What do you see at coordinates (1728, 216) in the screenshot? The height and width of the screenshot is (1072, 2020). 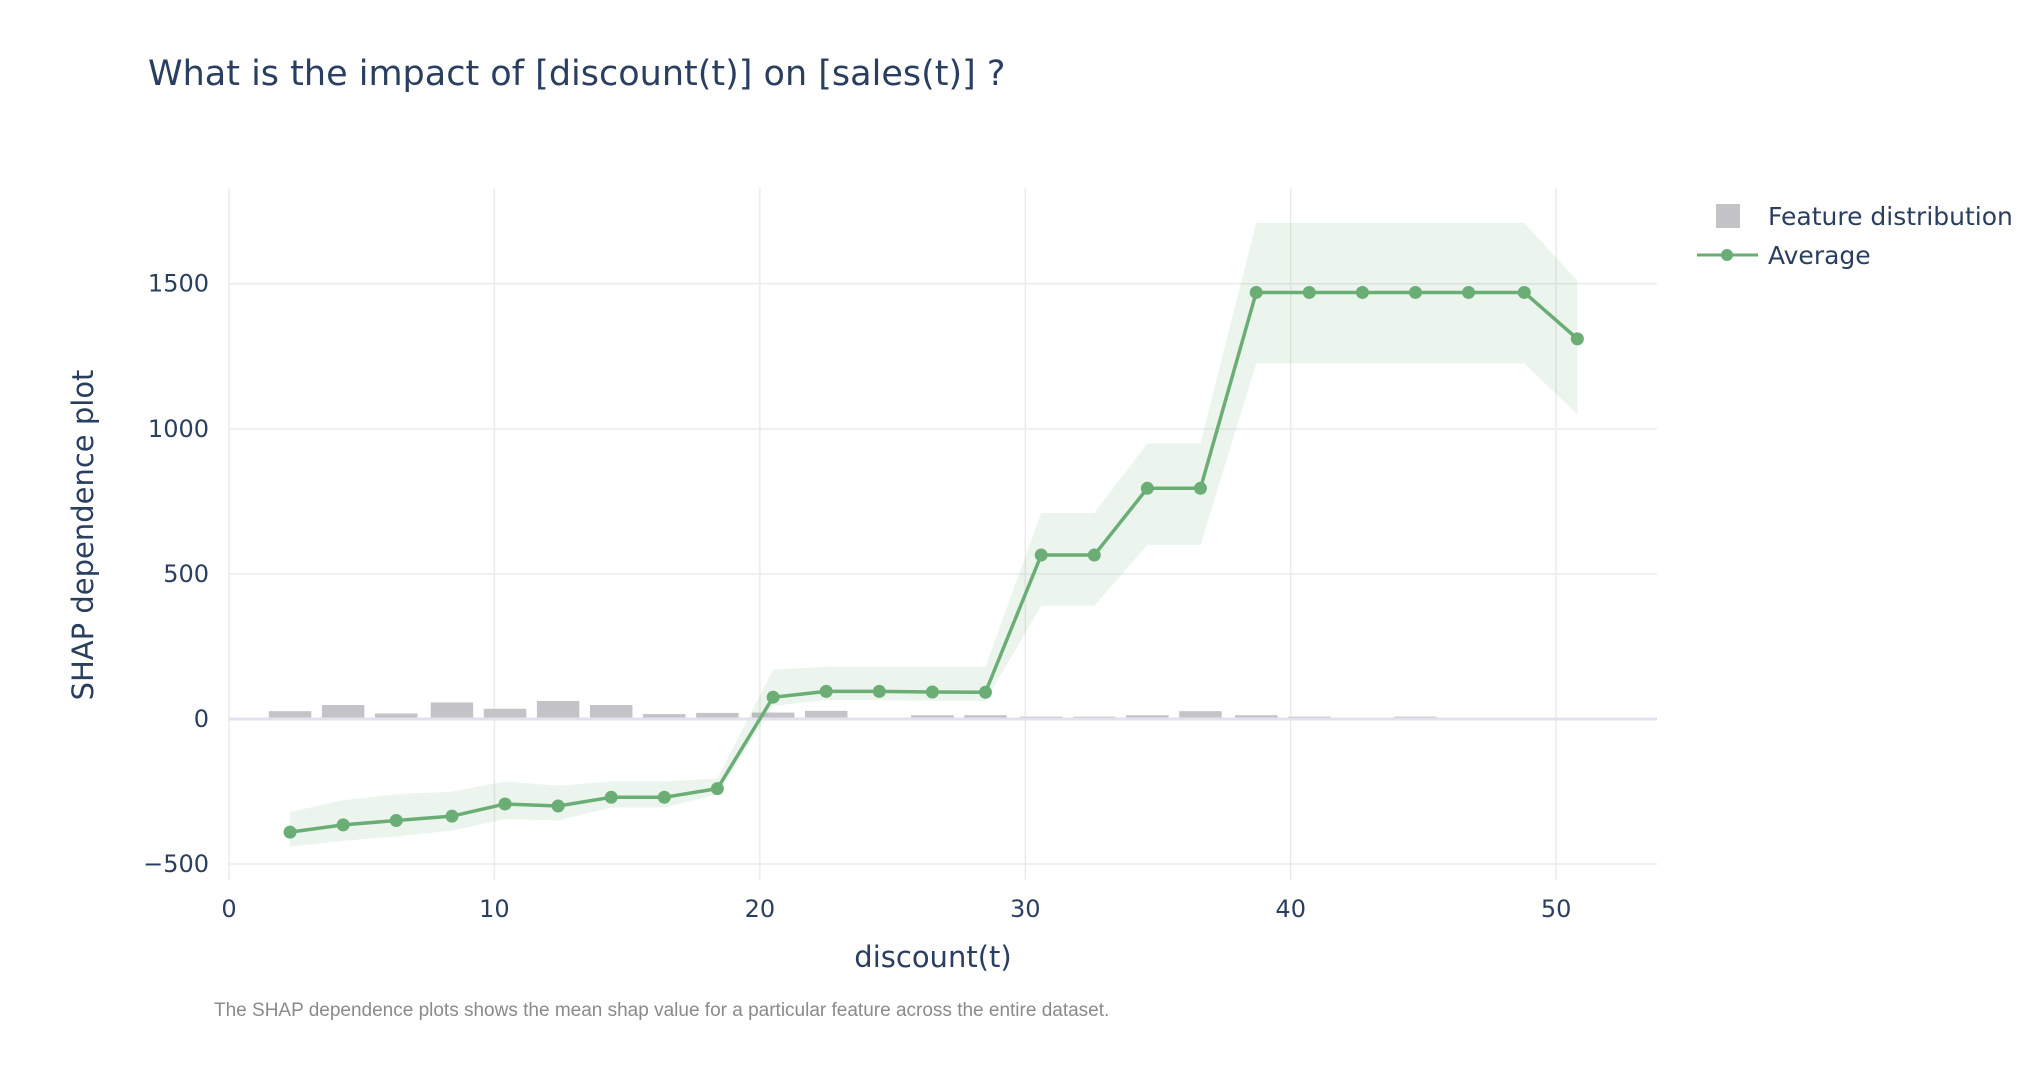 I see `legend-square-swatch` at bounding box center [1728, 216].